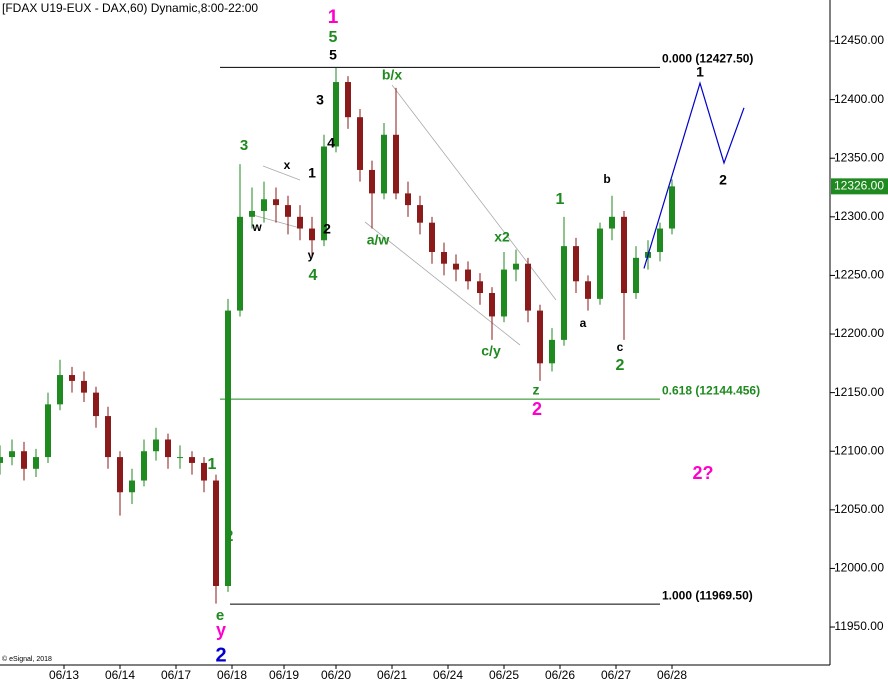  What do you see at coordinates (378, 240) in the screenshot?
I see `wave-label: a/w` at bounding box center [378, 240].